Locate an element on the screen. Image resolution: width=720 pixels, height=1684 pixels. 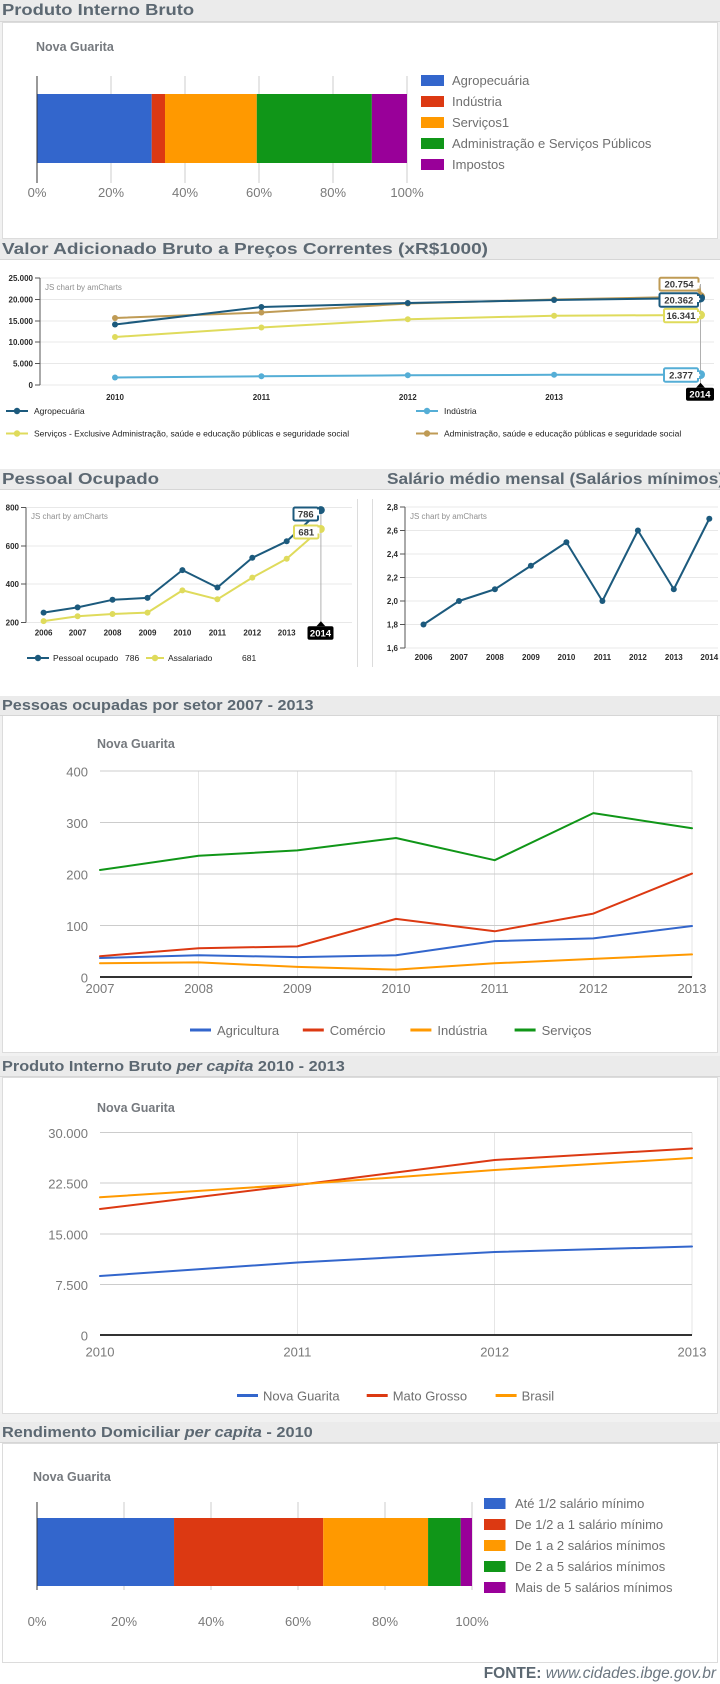
svg-text: Até 1/2 salário mínimo is located at coordinates (579, 1503).